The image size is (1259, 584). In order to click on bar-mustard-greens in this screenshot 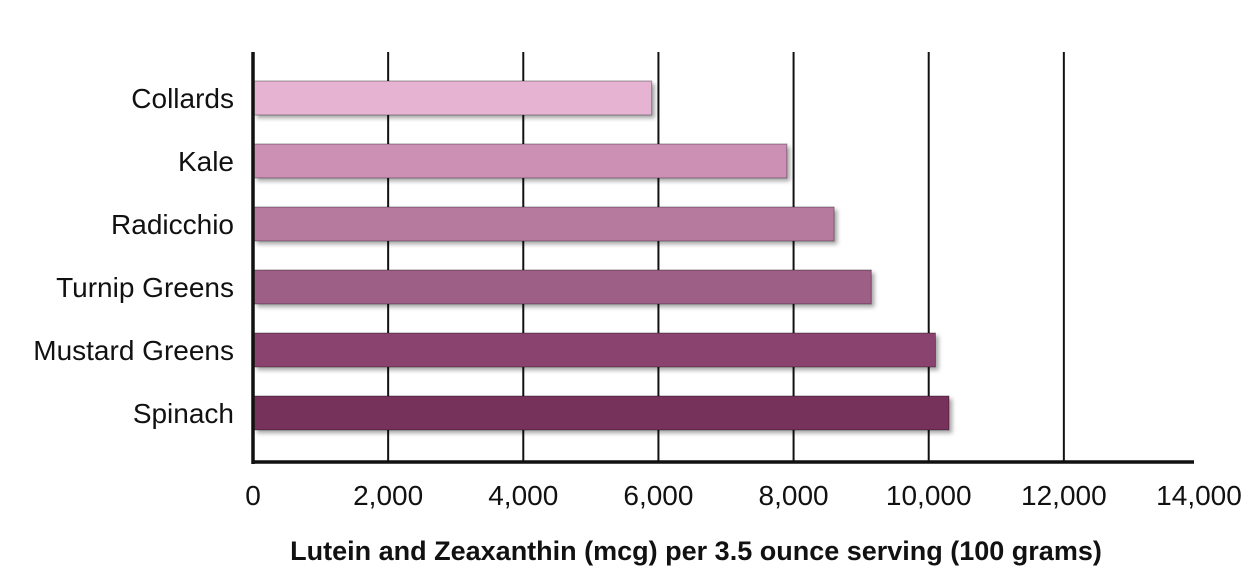, I will do `click(594, 350)`.